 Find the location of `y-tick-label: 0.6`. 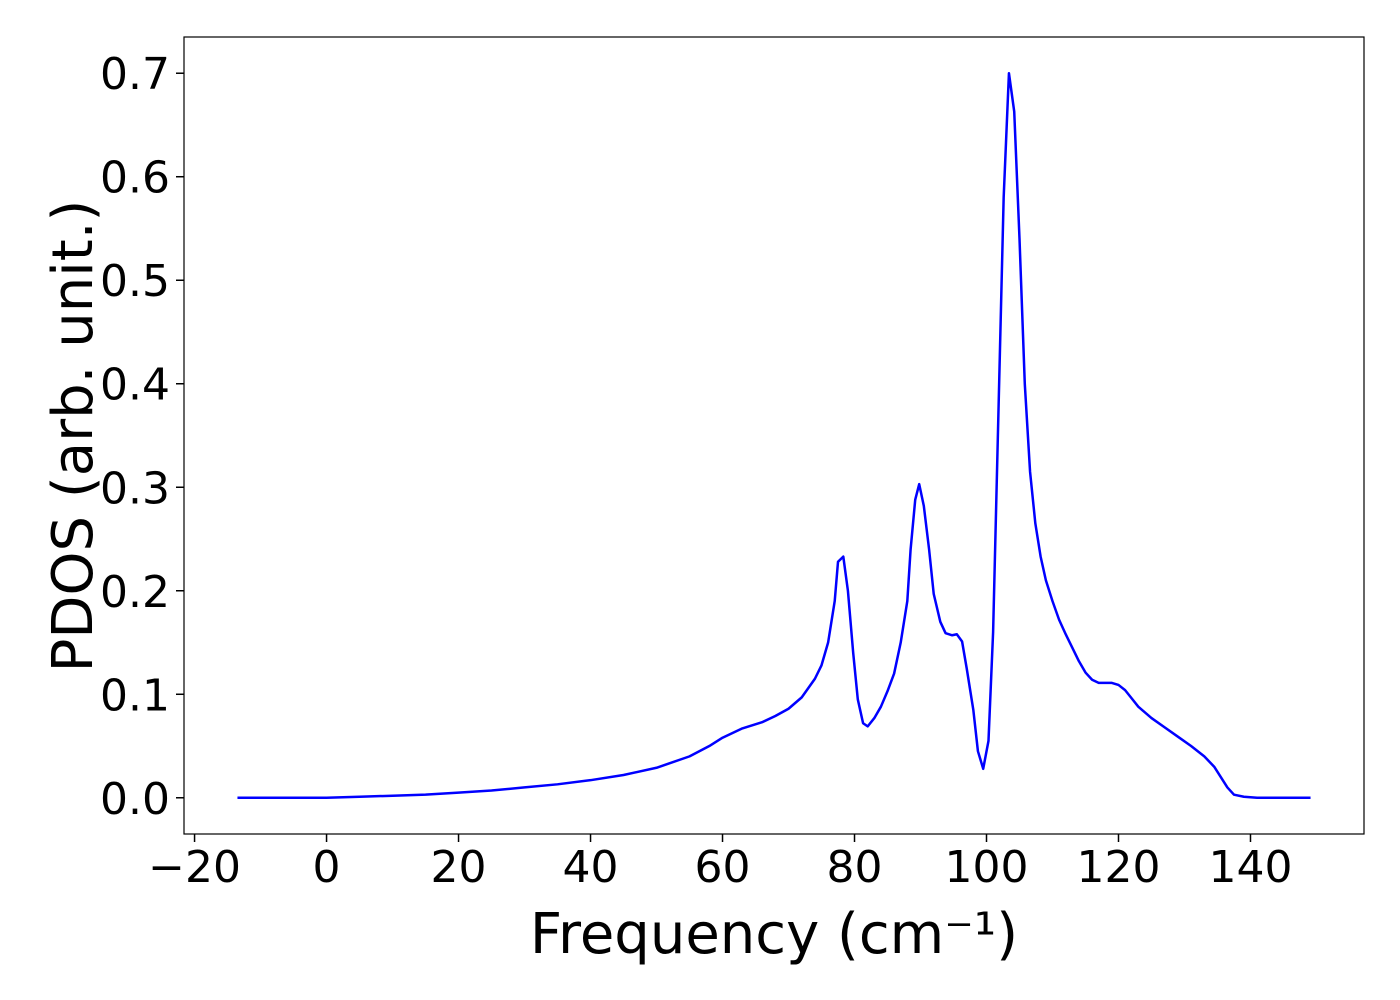

y-tick-label: 0.6 is located at coordinates (135, 178).